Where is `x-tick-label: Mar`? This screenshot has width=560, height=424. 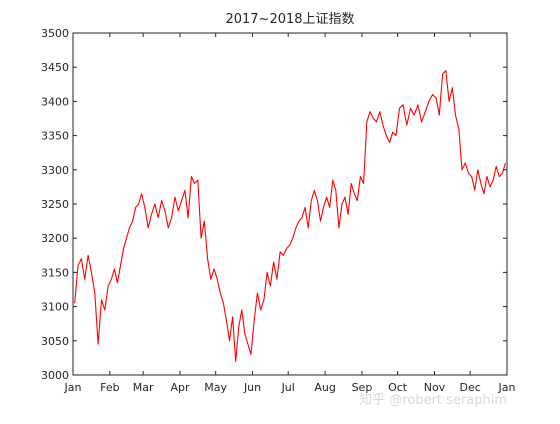
x-tick-label: Mar is located at coordinates (143, 387).